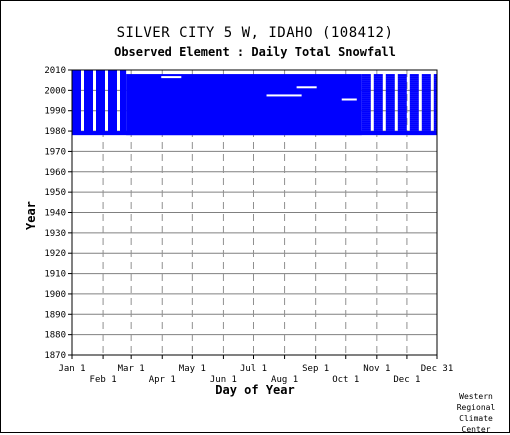 Image resolution: width=510 pixels, height=435 pixels. I want to click on y-tick-label: 1990, so click(55, 112).